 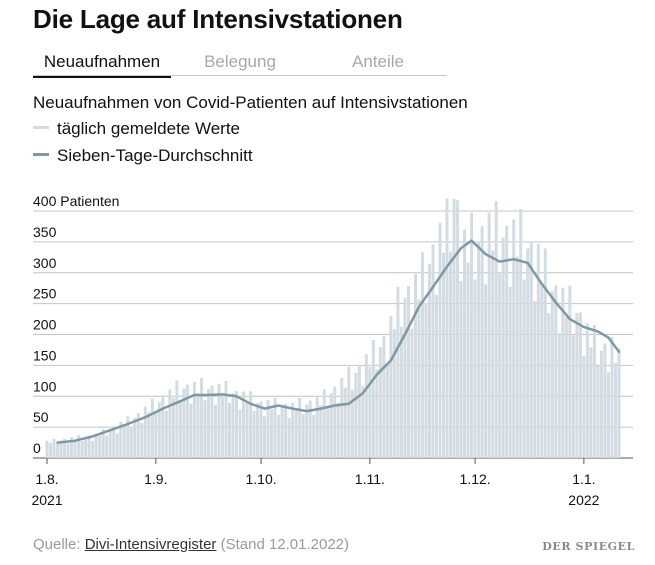 I want to click on legend-item-average: Sieben-Tage-Durchschnitt, so click(x=143, y=156).